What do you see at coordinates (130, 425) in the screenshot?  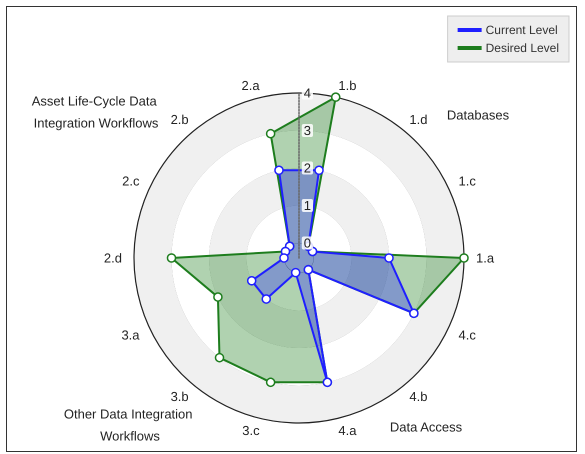 I see `text: Other Data Integration Workflows` at bounding box center [130, 425].